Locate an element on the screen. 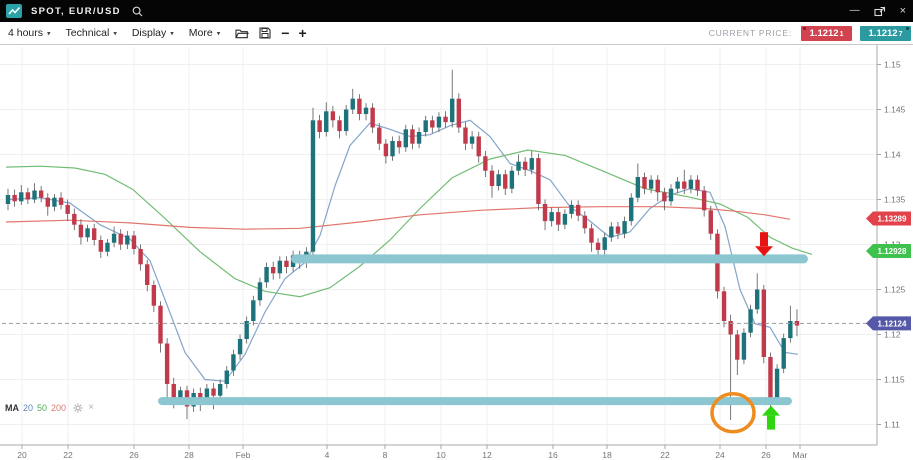  price-tag-green: 1.12928 is located at coordinates (888, 250).